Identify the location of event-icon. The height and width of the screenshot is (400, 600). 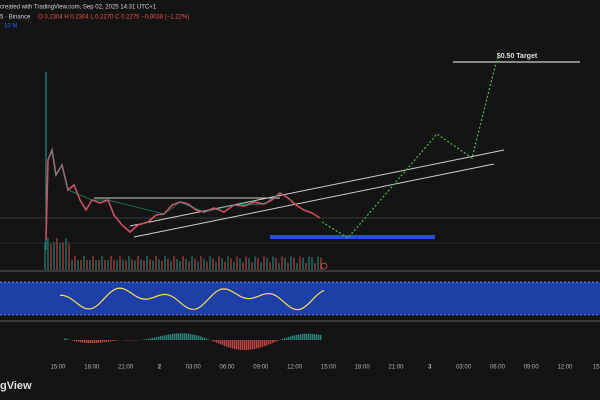
(324, 266).